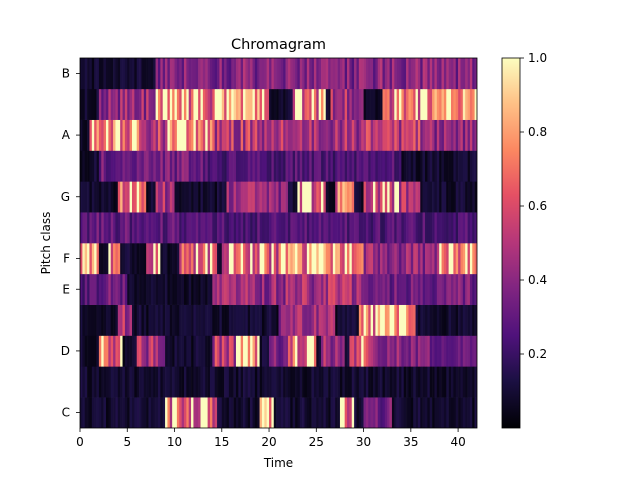 The width and height of the screenshot is (640, 485). Describe the element at coordinates (65, 351) in the screenshot. I see `y-tick-label: D` at that location.